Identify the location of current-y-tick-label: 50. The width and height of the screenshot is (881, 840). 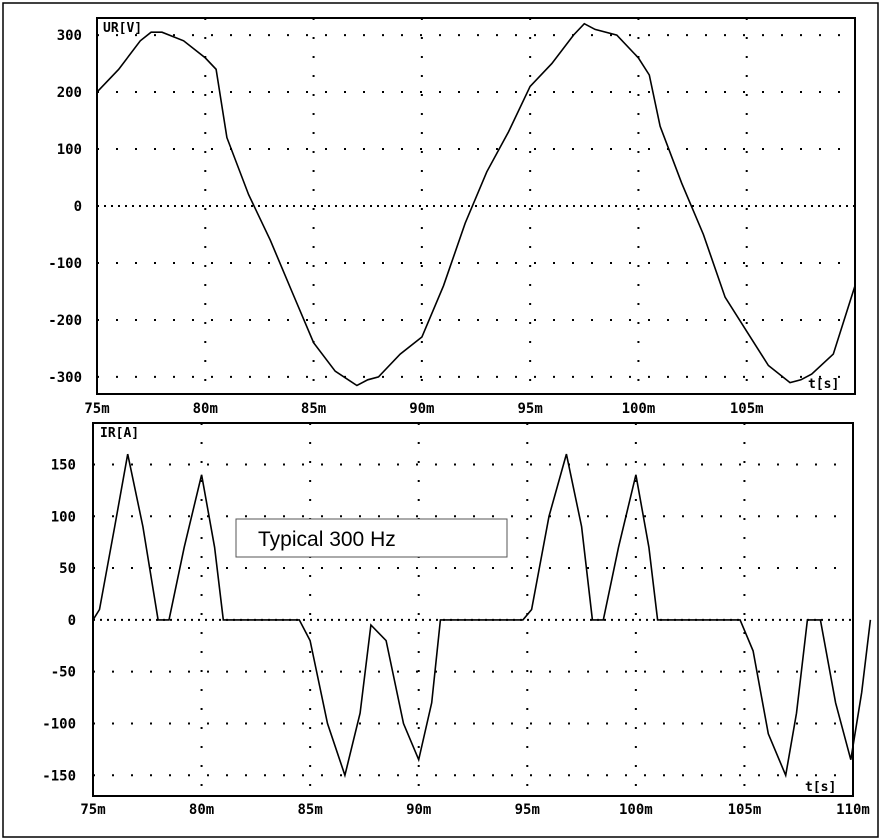
(67, 569).